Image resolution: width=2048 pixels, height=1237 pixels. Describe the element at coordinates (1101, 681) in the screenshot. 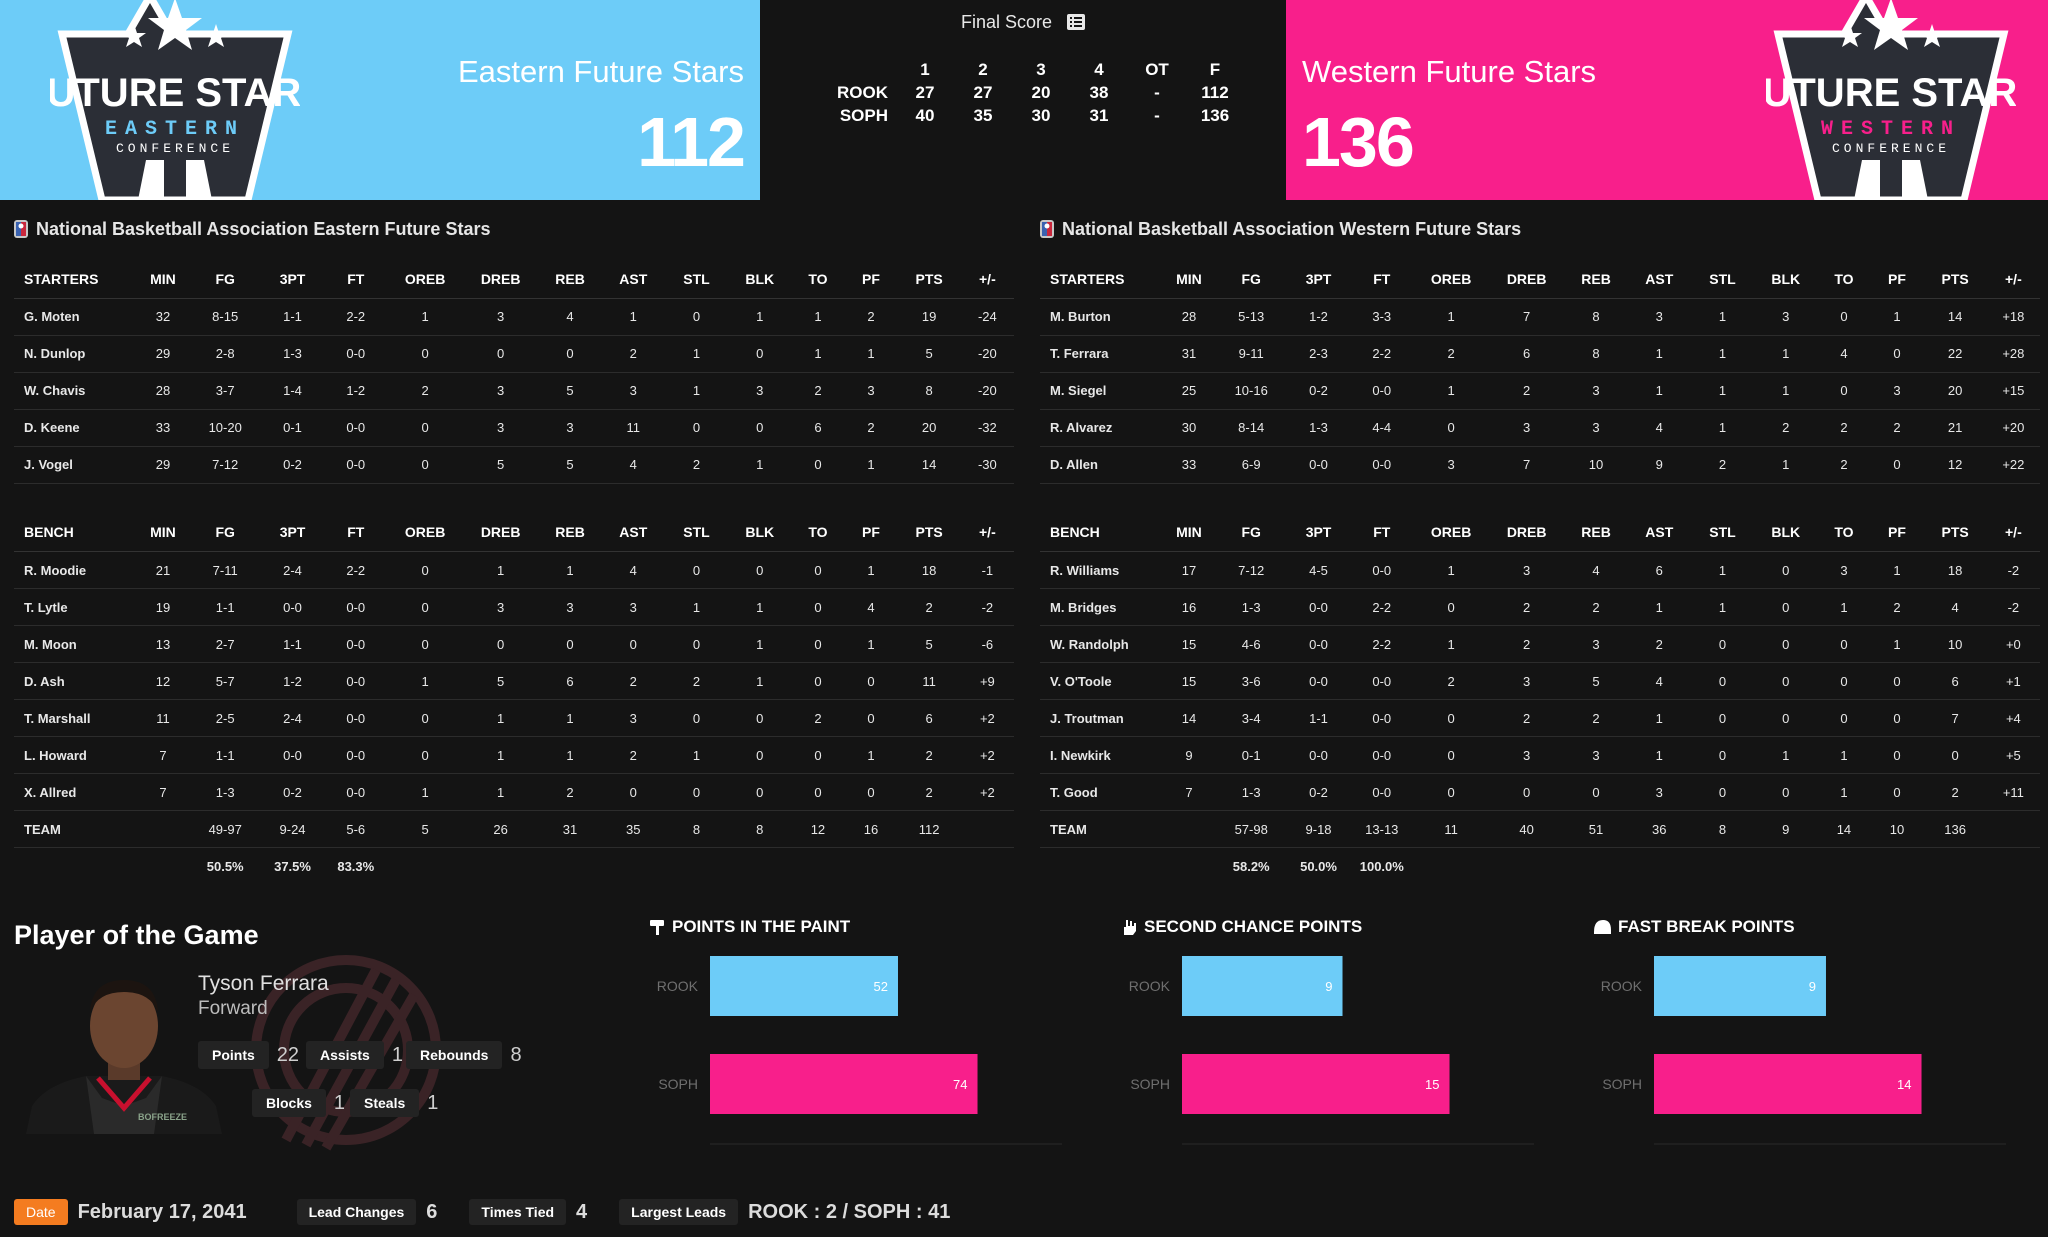

I see `player-name: V. O'Toole` at that location.